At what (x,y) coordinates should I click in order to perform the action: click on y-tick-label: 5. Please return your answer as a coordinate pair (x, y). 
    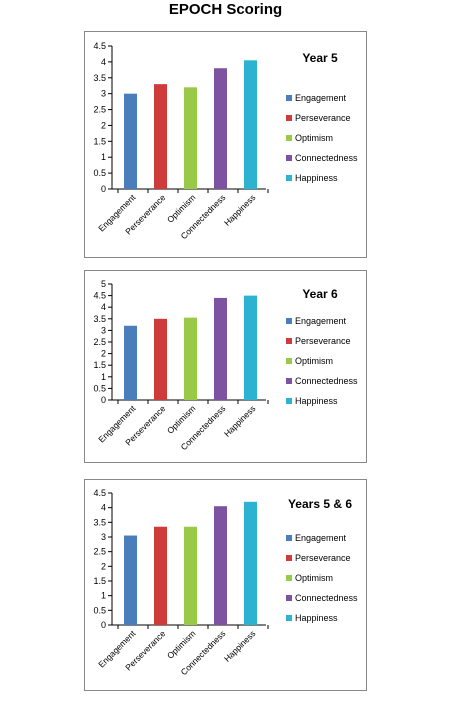
    Looking at the image, I should click on (103, 284).